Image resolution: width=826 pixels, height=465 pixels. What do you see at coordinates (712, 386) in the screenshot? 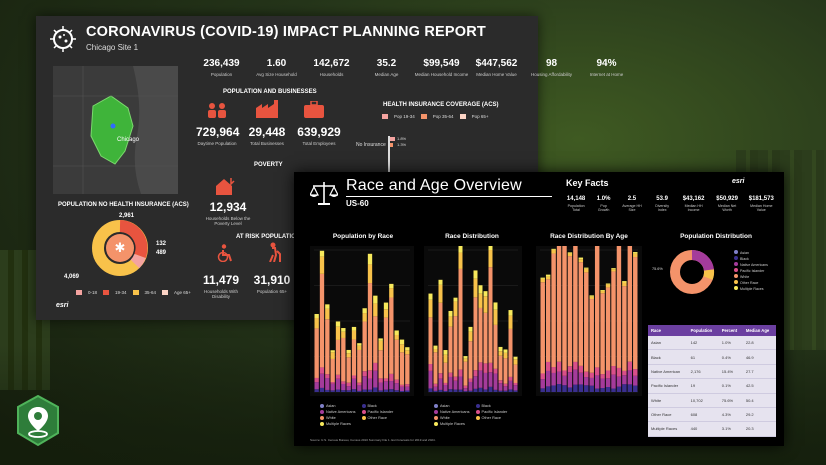
I see `table-row: Pacific Islander 19 0.1% 42.5` at bounding box center [712, 386].